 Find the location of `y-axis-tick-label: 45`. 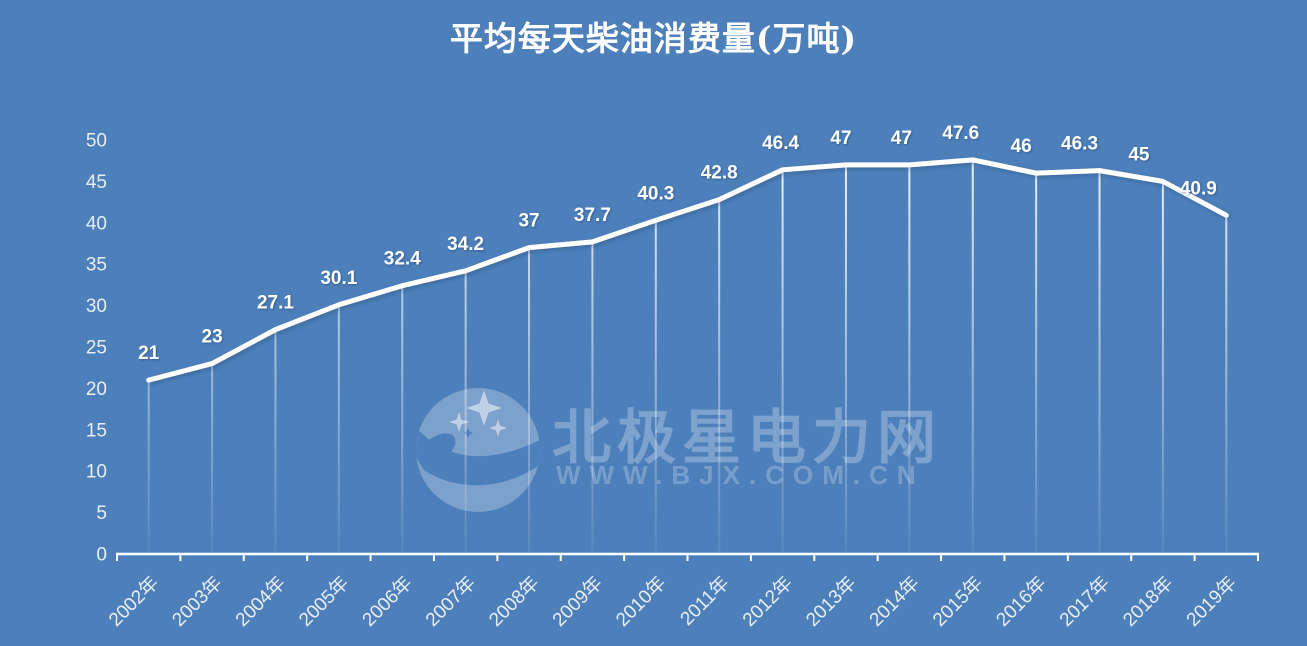

y-axis-tick-label: 45 is located at coordinates (96, 182).